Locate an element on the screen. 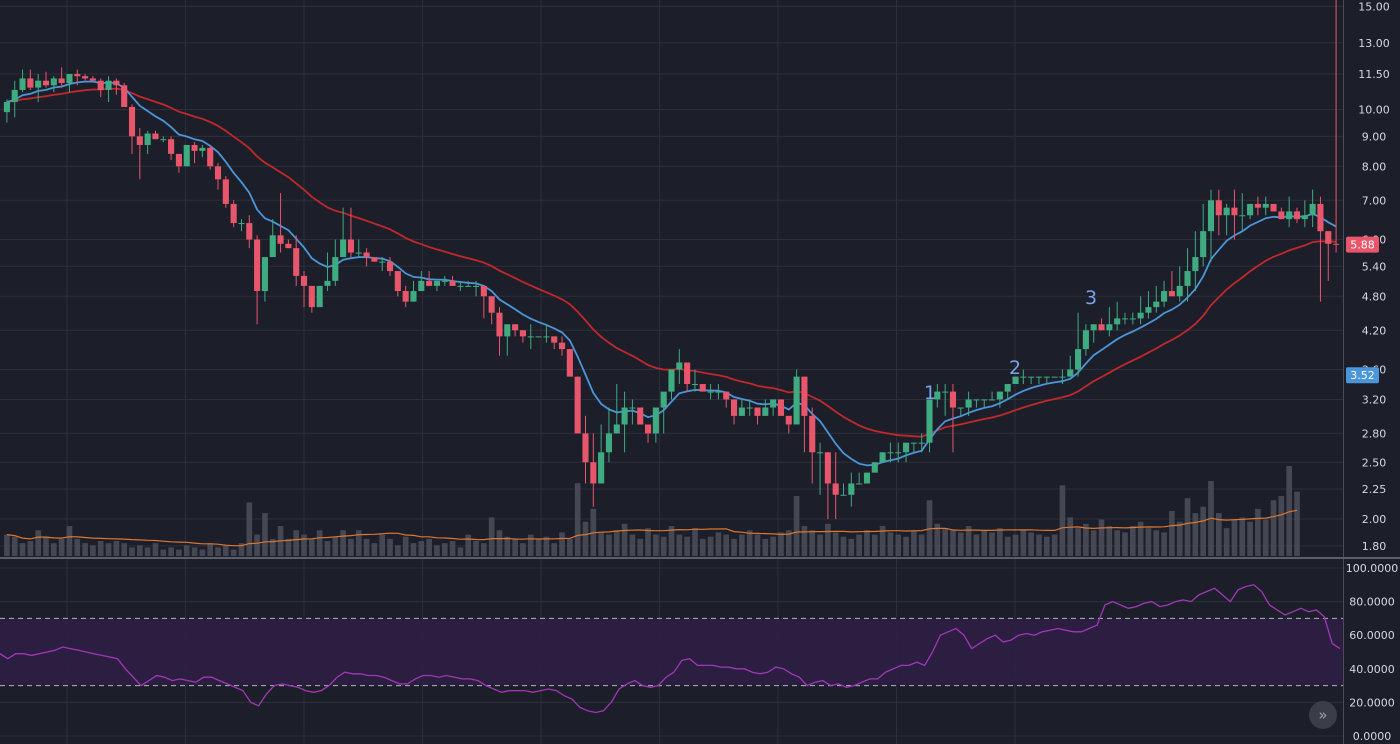 This screenshot has height=744, width=1400. scroll-to-realtime-button: » is located at coordinates (1323, 715).